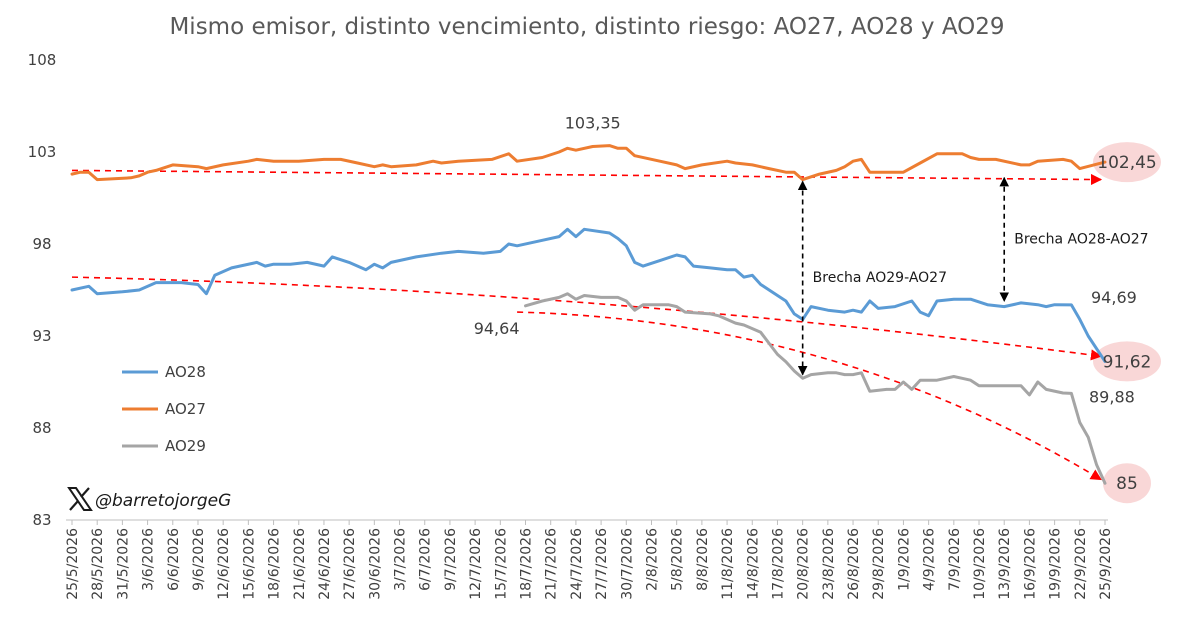  Describe the element at coordinates (1112, 396) in the screenshot. I see `value-annotation: 89,88` at that location.